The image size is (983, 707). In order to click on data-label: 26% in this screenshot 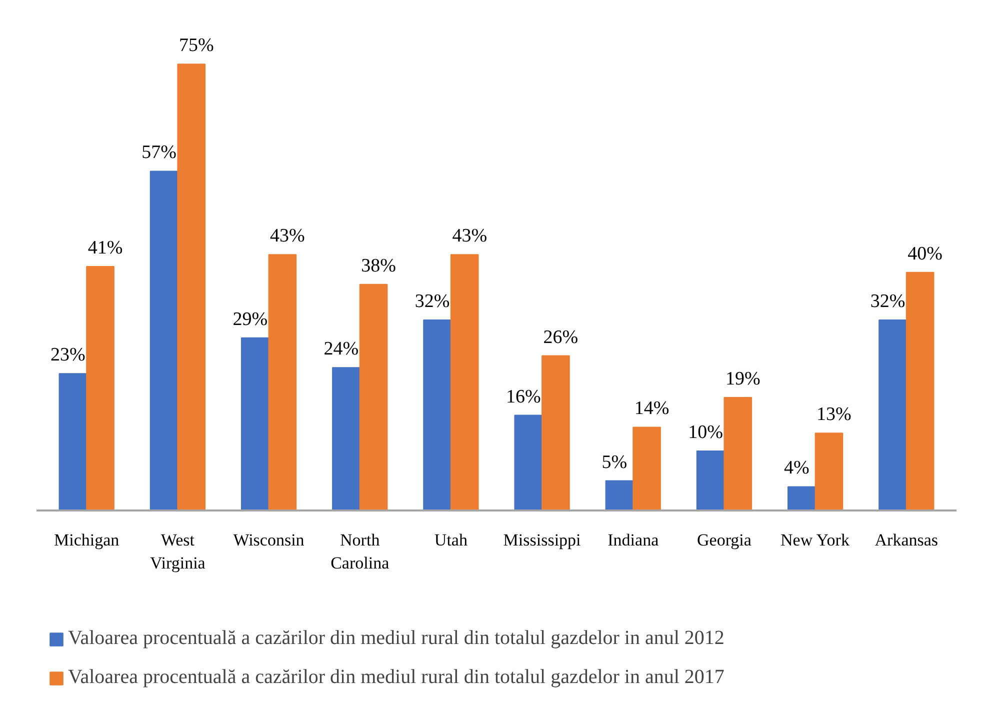, I will do `click(560, 337)`.